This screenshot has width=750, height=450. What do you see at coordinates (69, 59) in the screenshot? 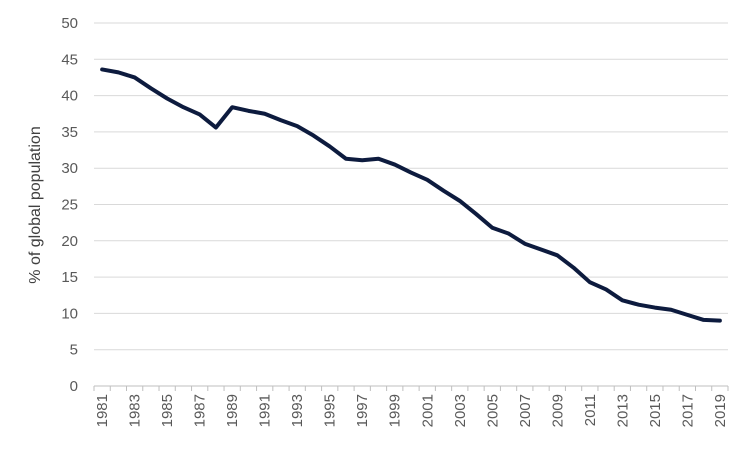
I see `y-tick-label: 45` at bounding box center [69, 59].